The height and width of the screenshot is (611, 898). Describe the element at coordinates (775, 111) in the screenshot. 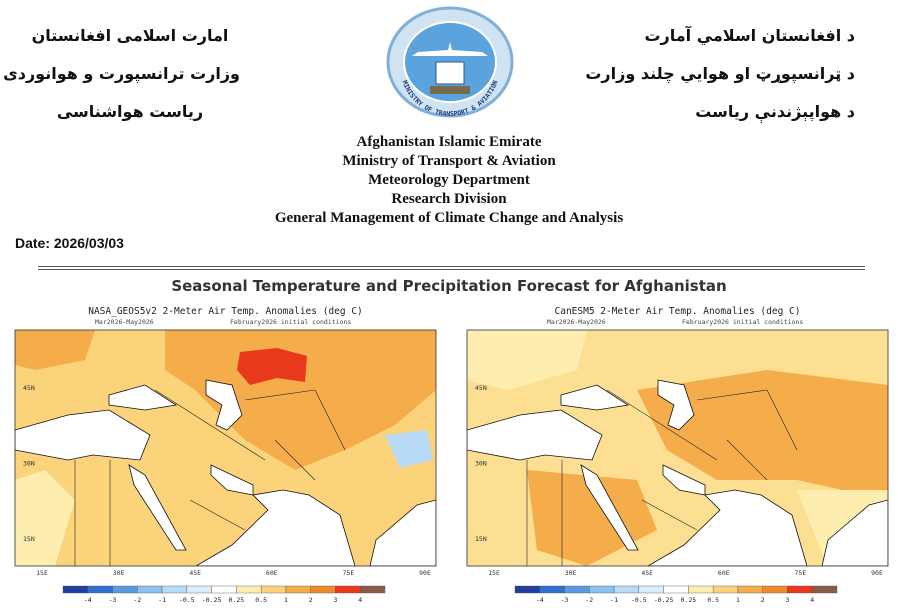

I see `right-line: د هواپېژندنې رياست` at that location.